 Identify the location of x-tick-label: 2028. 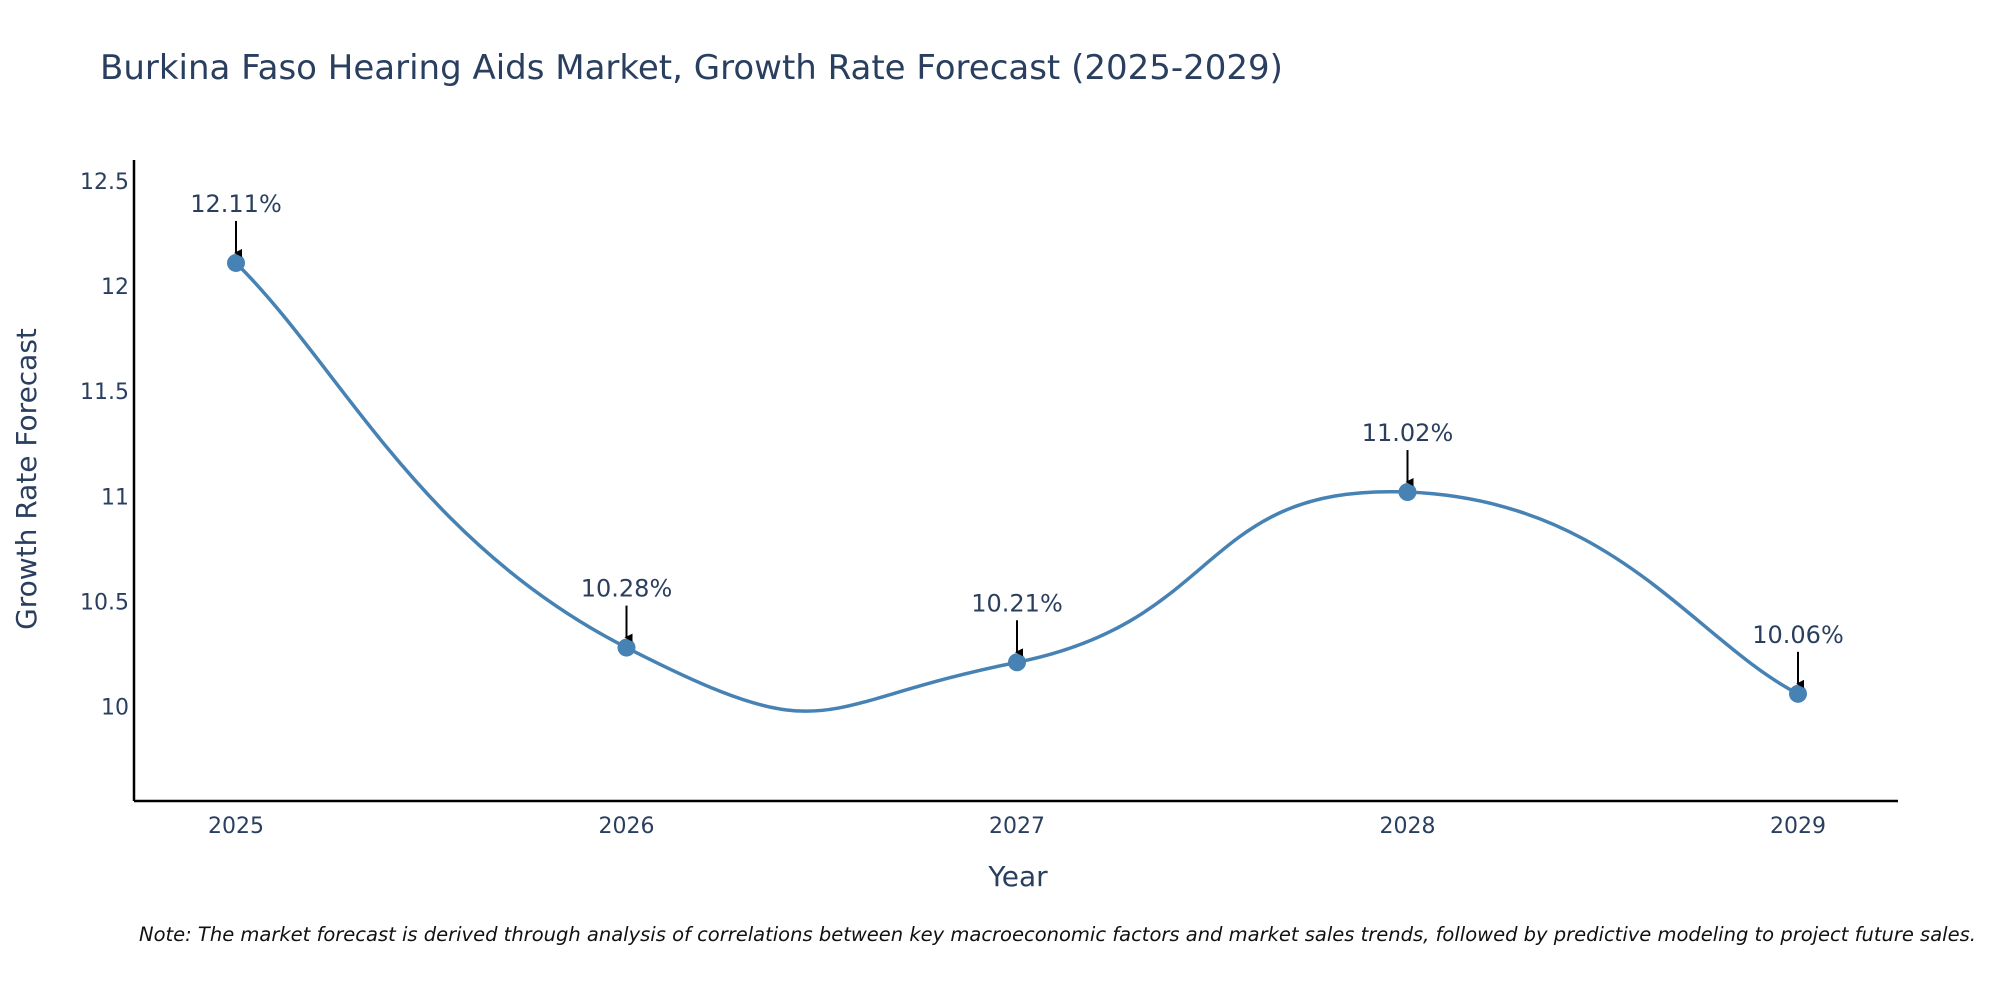
(1408, 826).